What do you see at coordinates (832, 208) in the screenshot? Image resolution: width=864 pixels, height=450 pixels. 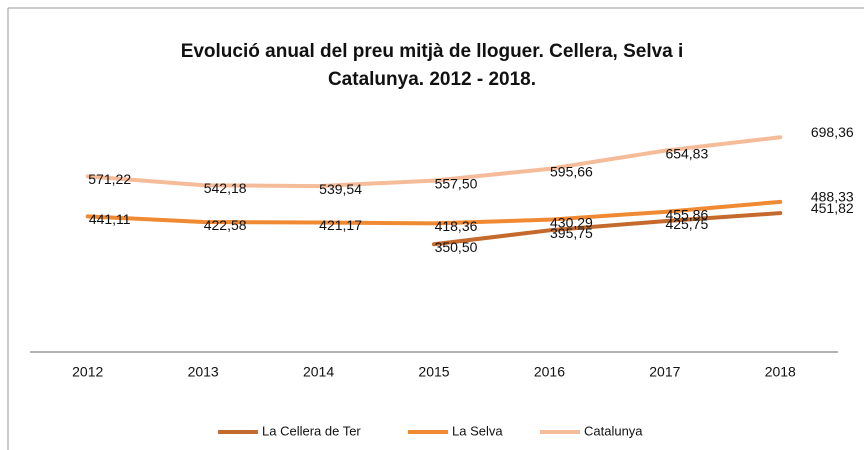 I see `data-label: 451,82` at bounding box center [832, 208].